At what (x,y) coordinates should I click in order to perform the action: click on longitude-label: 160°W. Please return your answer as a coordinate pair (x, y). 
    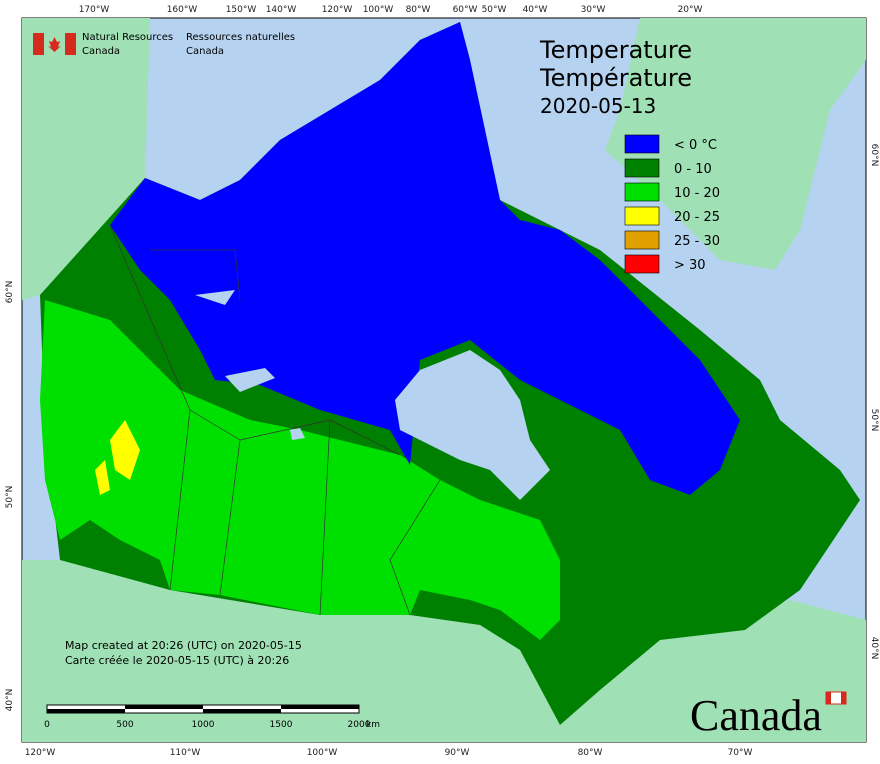
    Looking at the image, I should click on (182, 10).